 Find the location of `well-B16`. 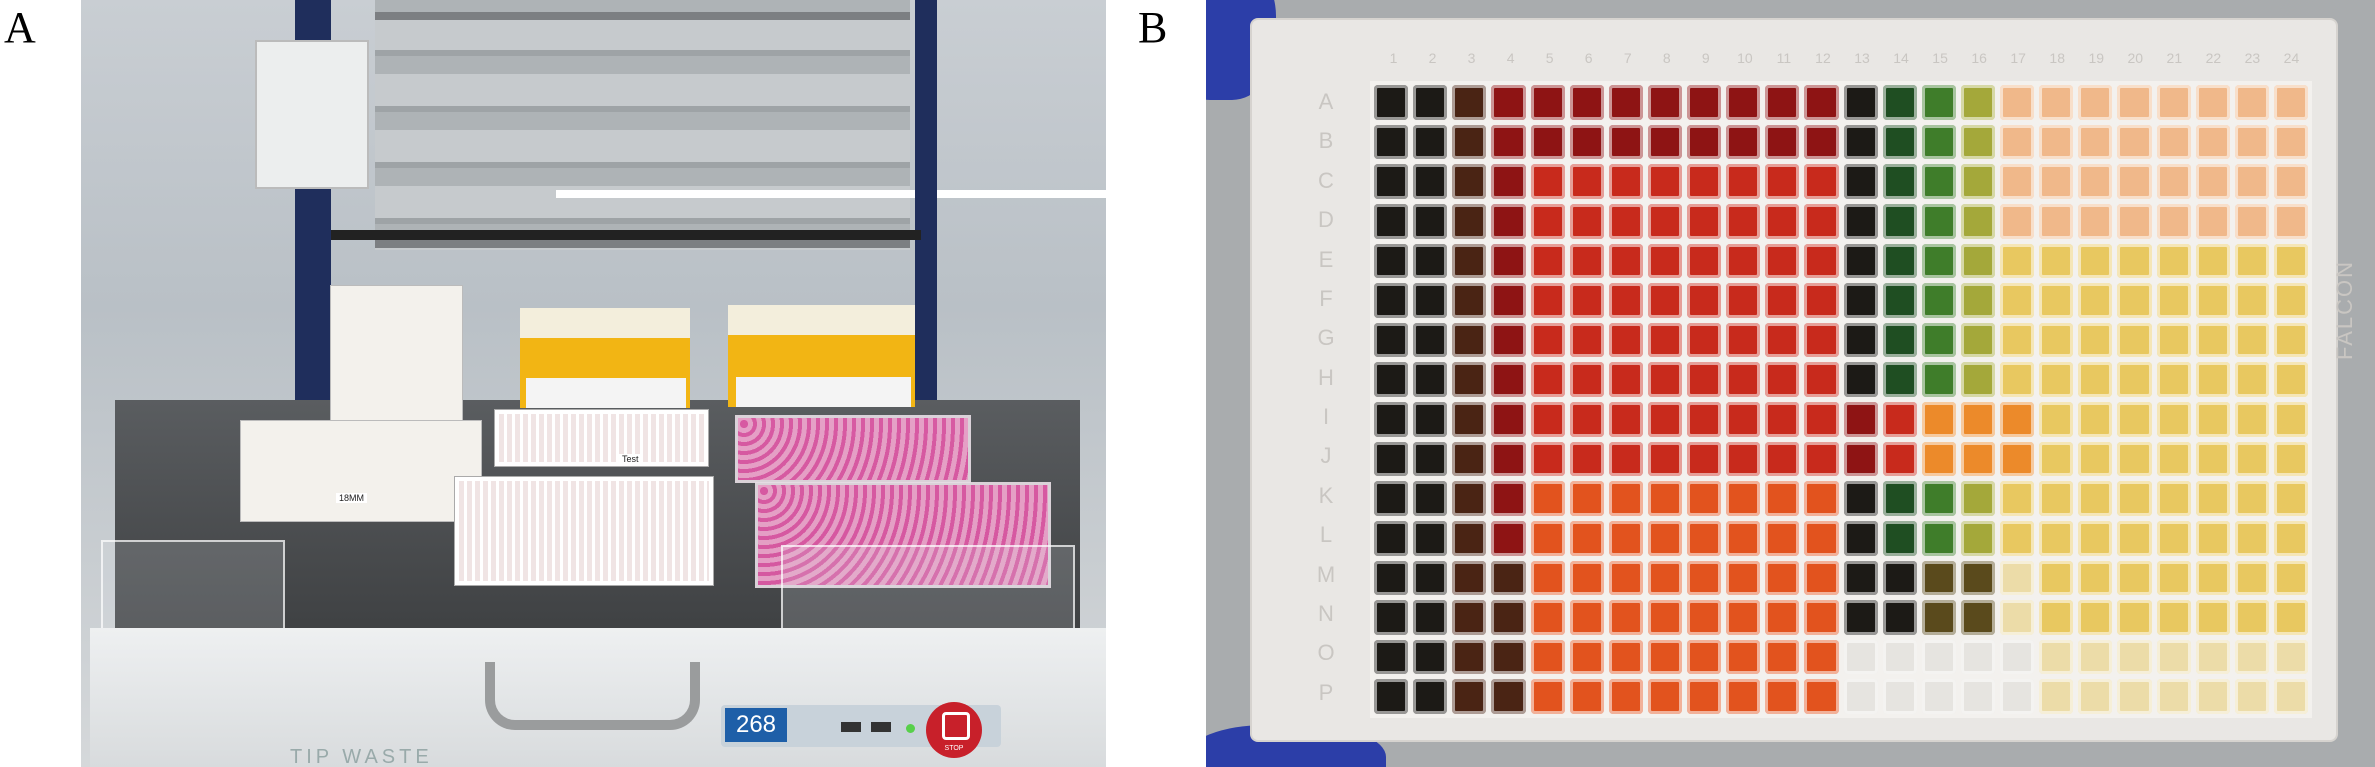

well-B16 is located at coordinates (1977, 142).